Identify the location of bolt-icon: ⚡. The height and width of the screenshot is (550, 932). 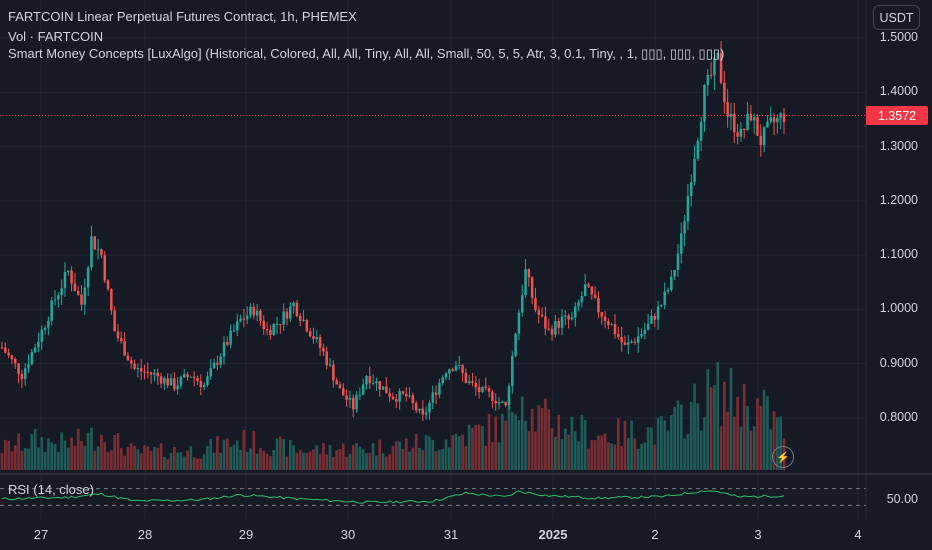
(783, 457).